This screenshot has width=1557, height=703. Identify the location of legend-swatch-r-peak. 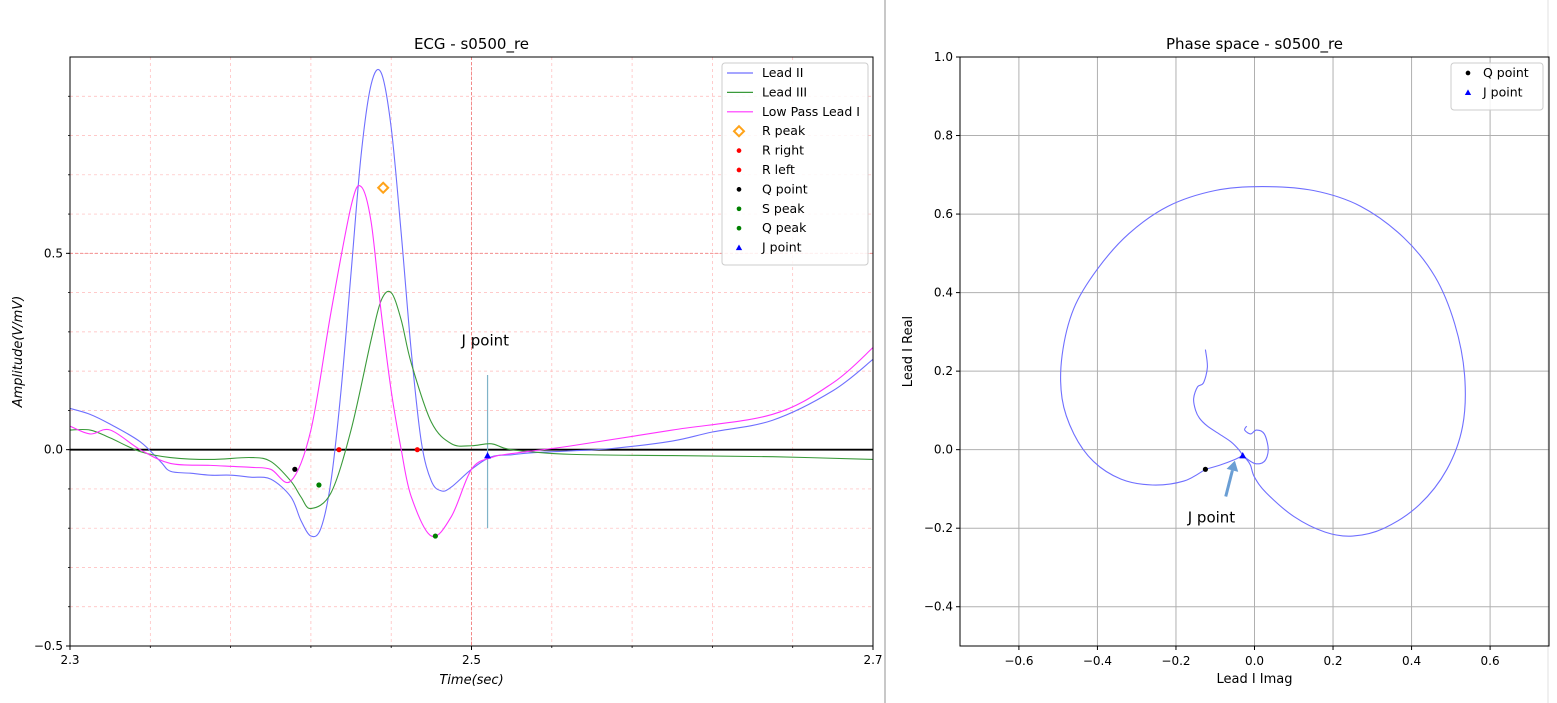
(739, 131).